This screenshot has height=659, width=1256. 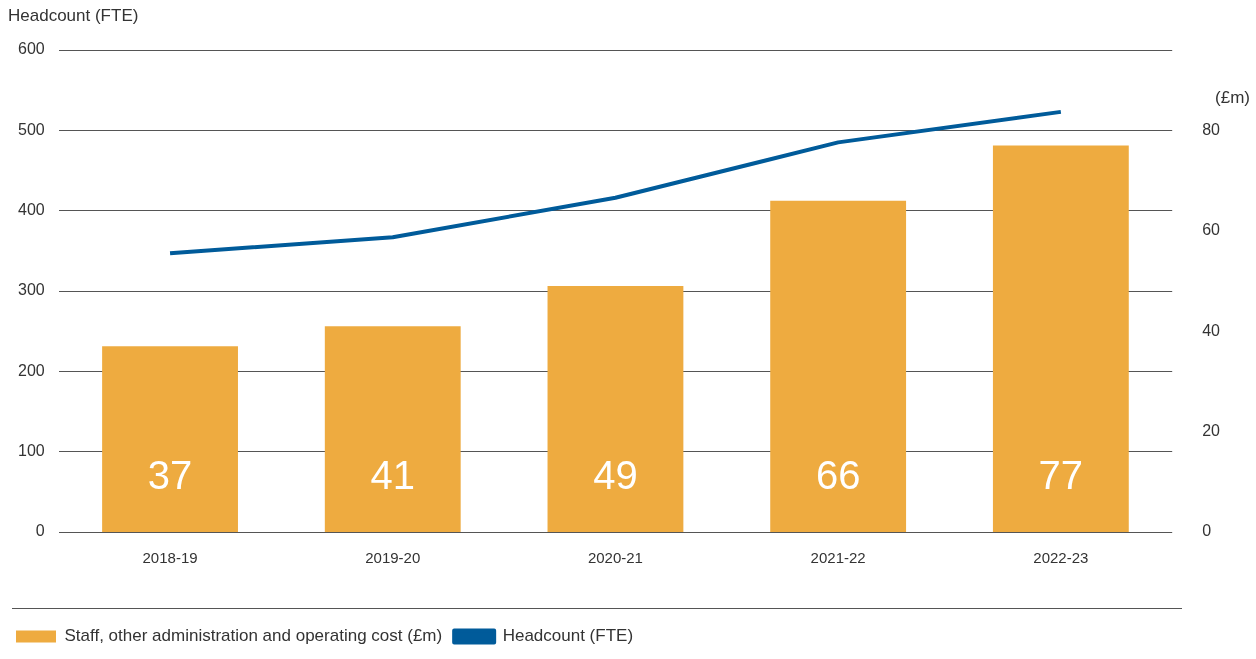 I want to click on x-tick-label: 2022-23, so click(x=1061, y=558).